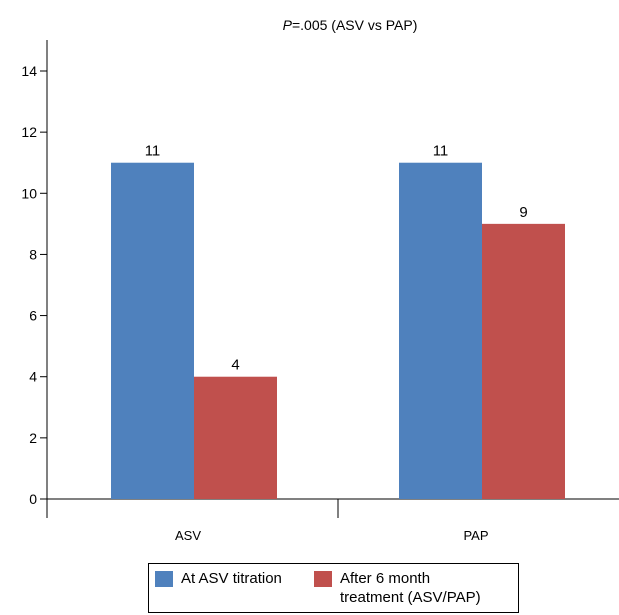  What do you see at coordinates (523, 212) in the screenshot?
I see `data-label-pap-series-2: 9` at bounding box center [523, 212].